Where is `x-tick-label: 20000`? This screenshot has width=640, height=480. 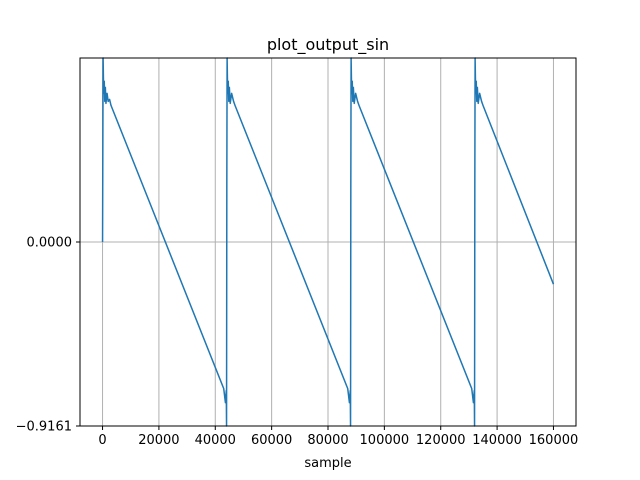 x-tick-label: 20000 is located at coordinates (158, 440).